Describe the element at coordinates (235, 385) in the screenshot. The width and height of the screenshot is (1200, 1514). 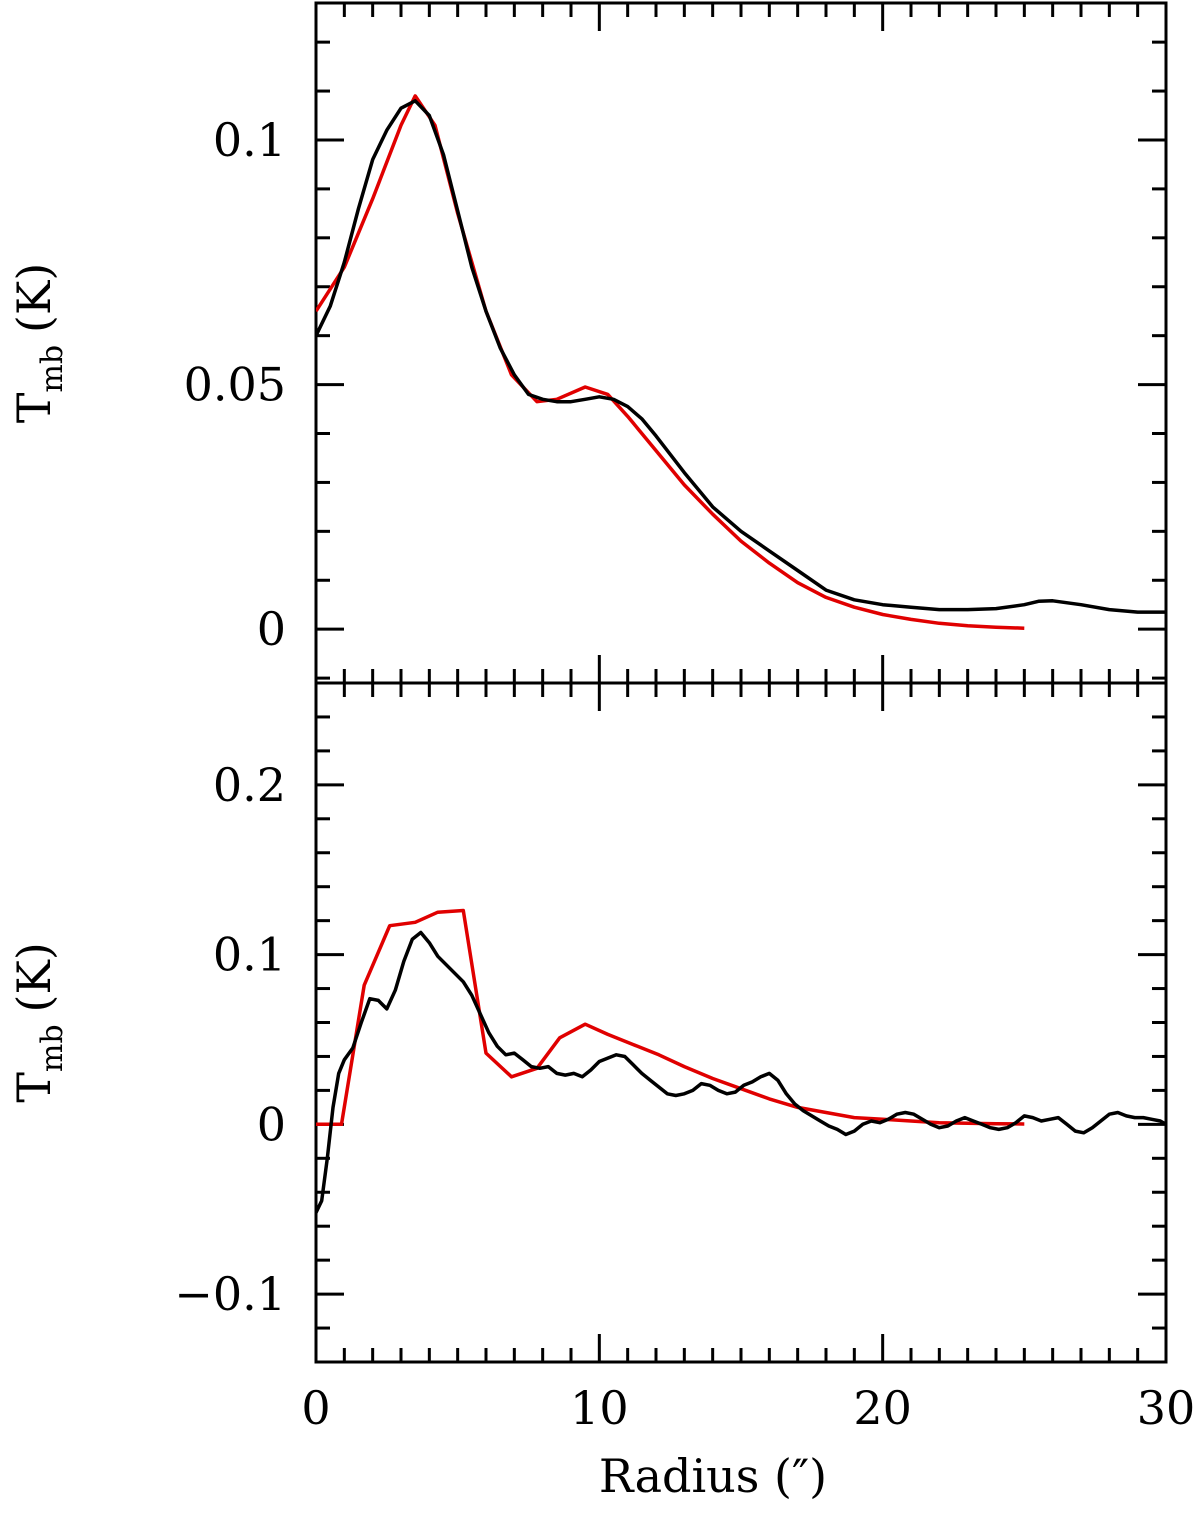
I see `y-tick-label: 0.05` at that location.